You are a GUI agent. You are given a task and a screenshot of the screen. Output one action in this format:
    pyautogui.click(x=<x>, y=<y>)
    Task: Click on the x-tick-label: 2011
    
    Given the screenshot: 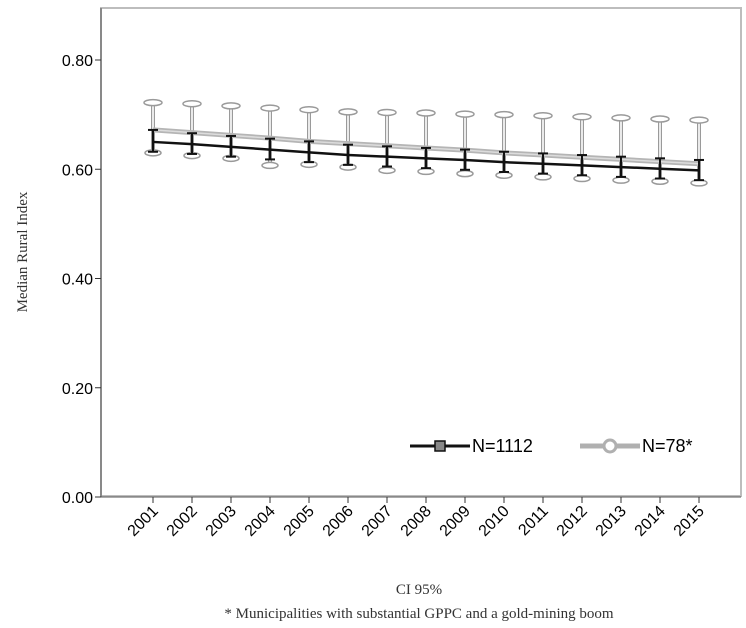 What is the action you would take?
    pyautogui.click(x=533, y=521)
    